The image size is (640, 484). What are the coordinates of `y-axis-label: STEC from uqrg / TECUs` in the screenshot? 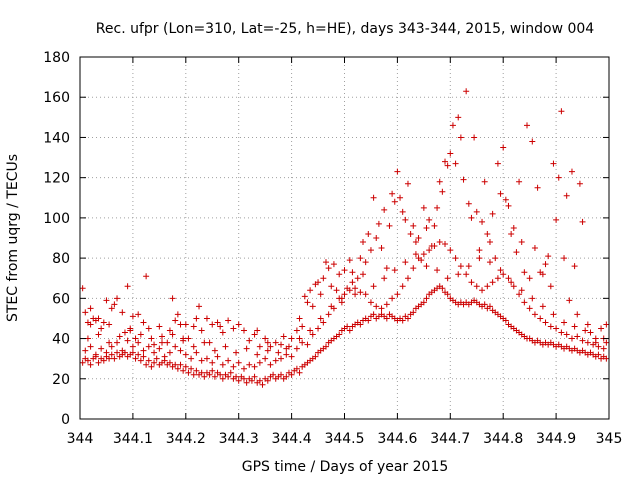 It's located at (13, 238).